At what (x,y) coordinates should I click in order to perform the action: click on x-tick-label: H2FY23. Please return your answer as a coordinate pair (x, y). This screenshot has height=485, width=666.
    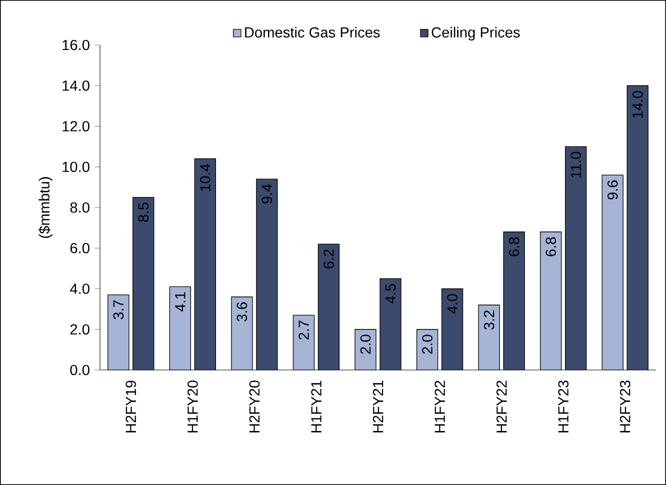
    Looking at the image, I should click on (625, 406).